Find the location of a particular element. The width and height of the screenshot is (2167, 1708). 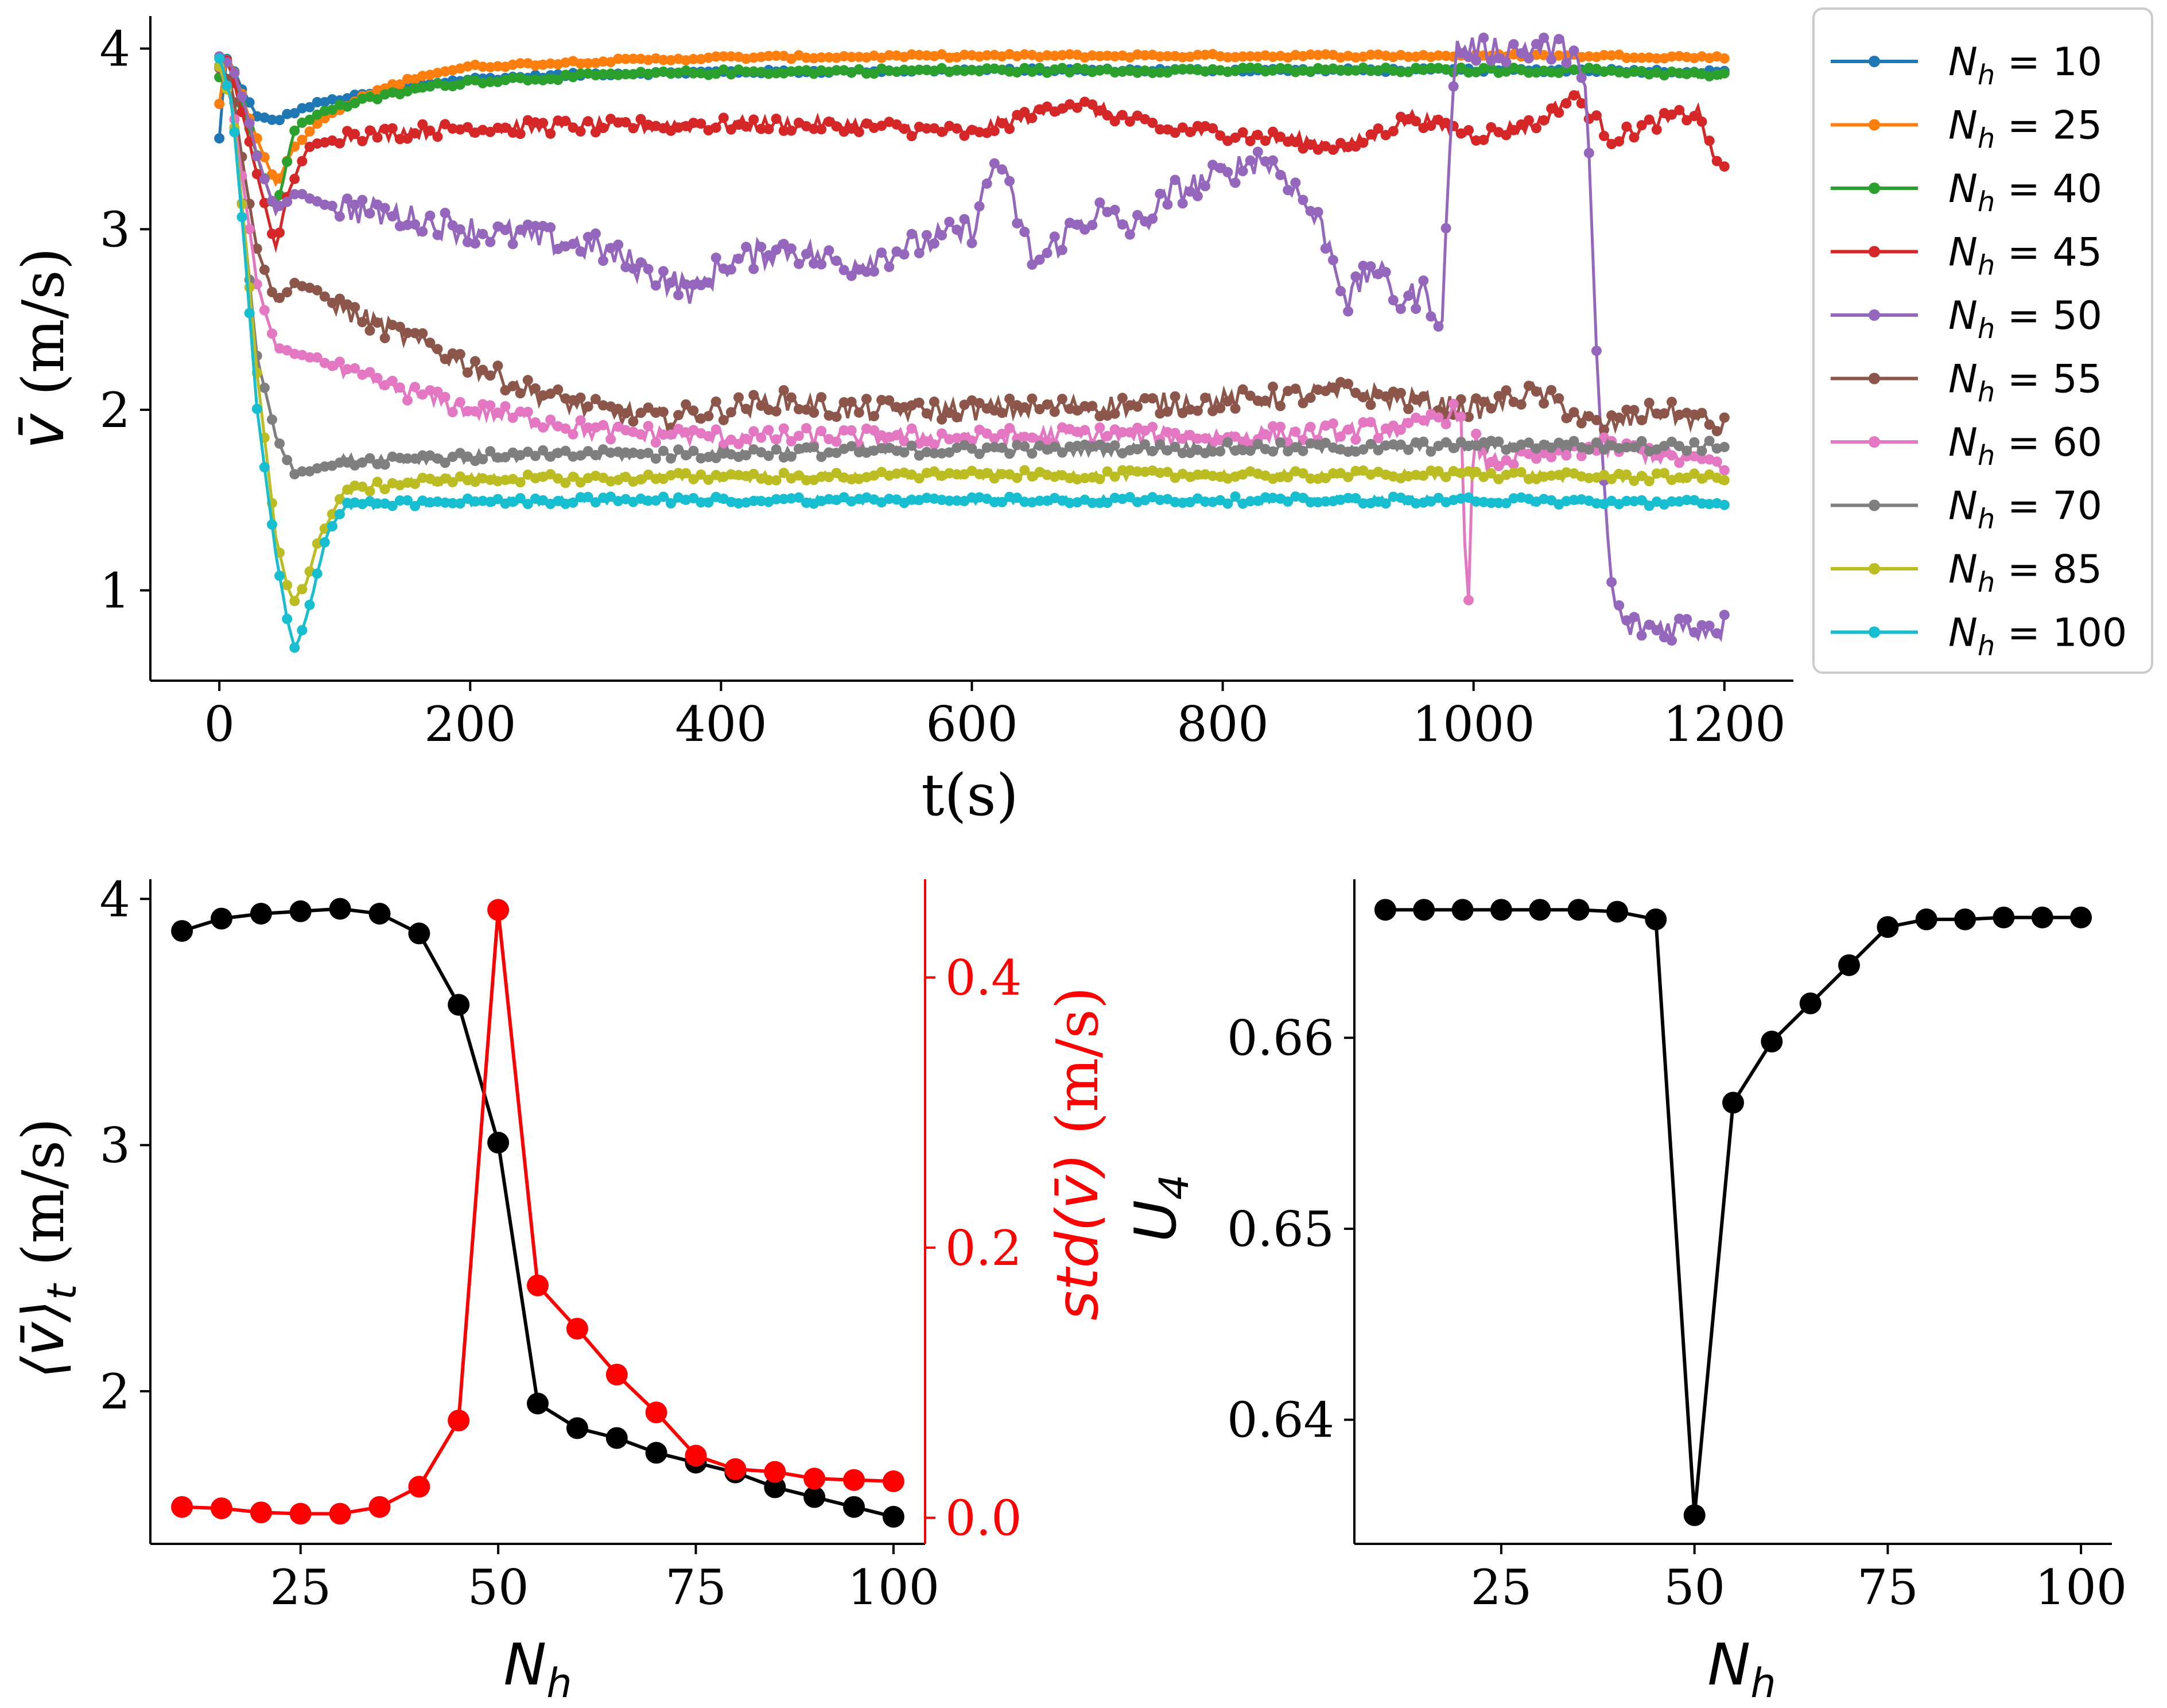

legend-label: Nh = 25 is located at coordinates (2025, 129).